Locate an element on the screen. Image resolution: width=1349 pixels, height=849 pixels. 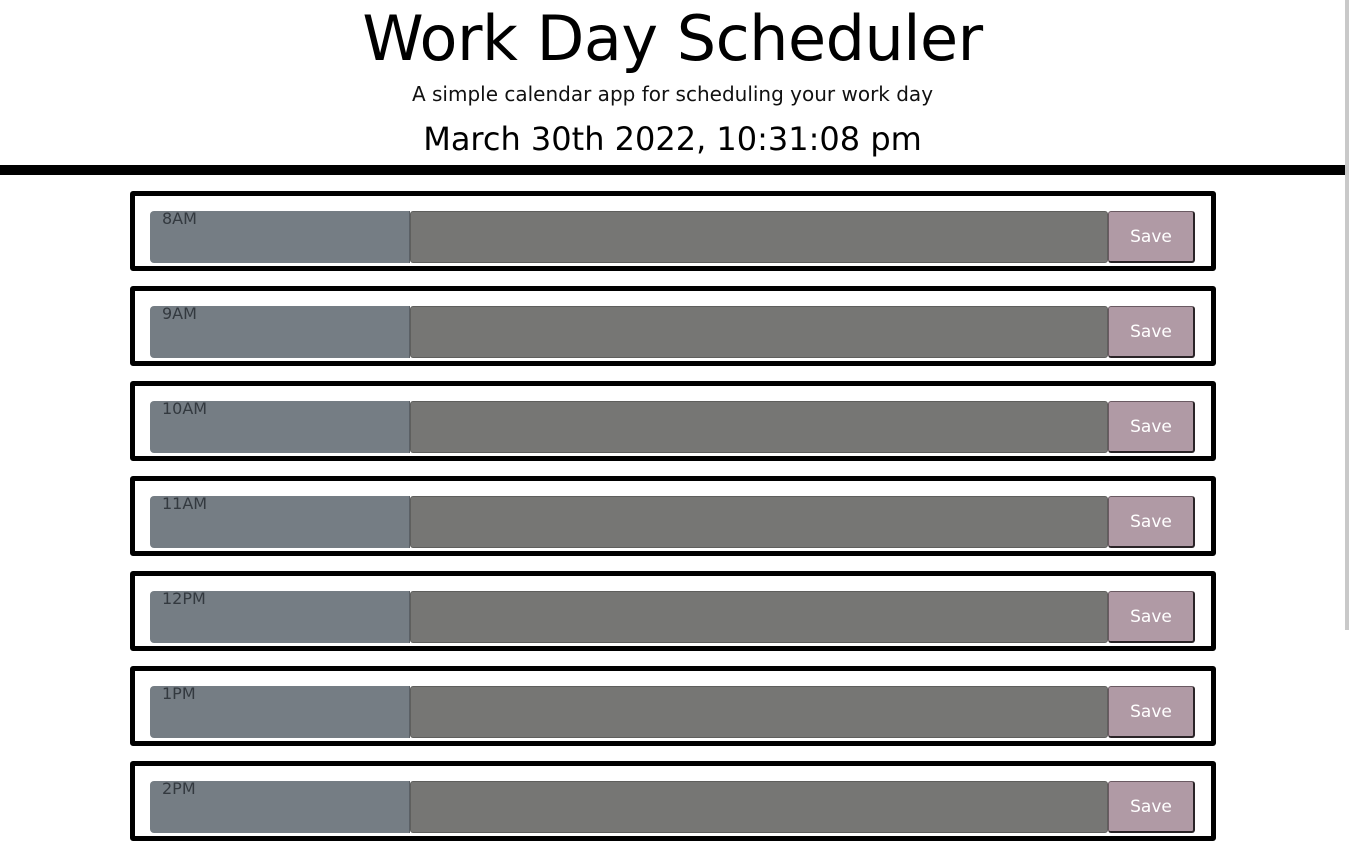
time-block-row: 12PM Save is located at coordinates (673, 611).